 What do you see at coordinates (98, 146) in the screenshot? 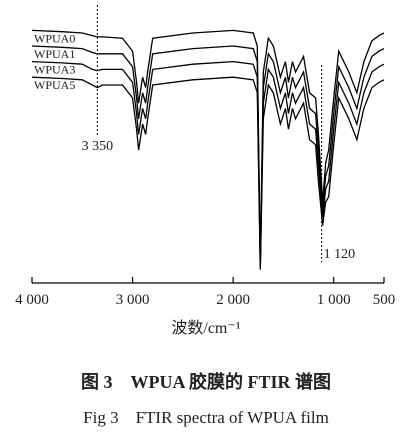
I see `annotation-label: 3 350` at bounding box center [98, 146].